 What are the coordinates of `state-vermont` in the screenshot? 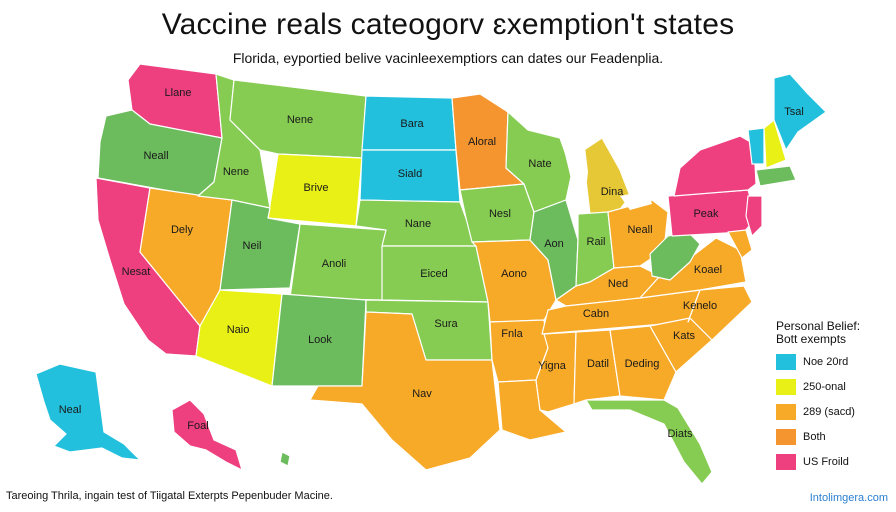 It's located at (756, 146).